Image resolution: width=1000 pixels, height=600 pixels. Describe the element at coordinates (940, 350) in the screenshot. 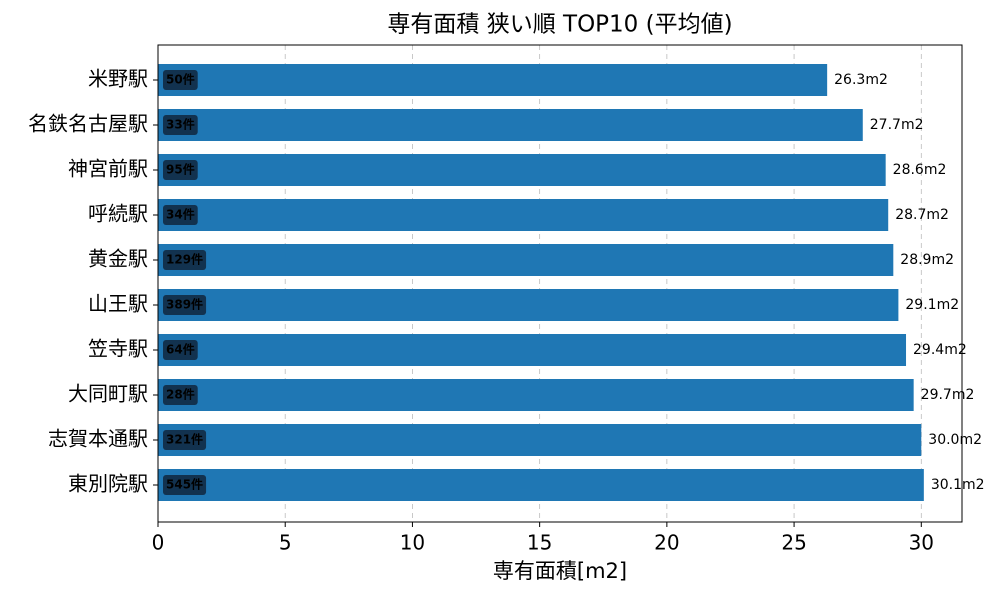

I see `value-label: 29.4m2` at that location.